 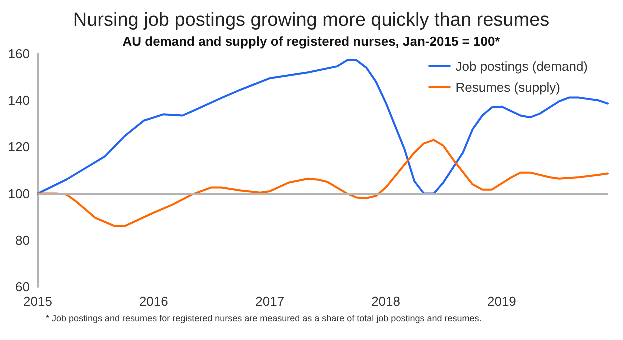 What do you see at coordinates (270, 301) in the screenshot?
I see `x-tick-label: 2017` at bounding box center [270, 301].